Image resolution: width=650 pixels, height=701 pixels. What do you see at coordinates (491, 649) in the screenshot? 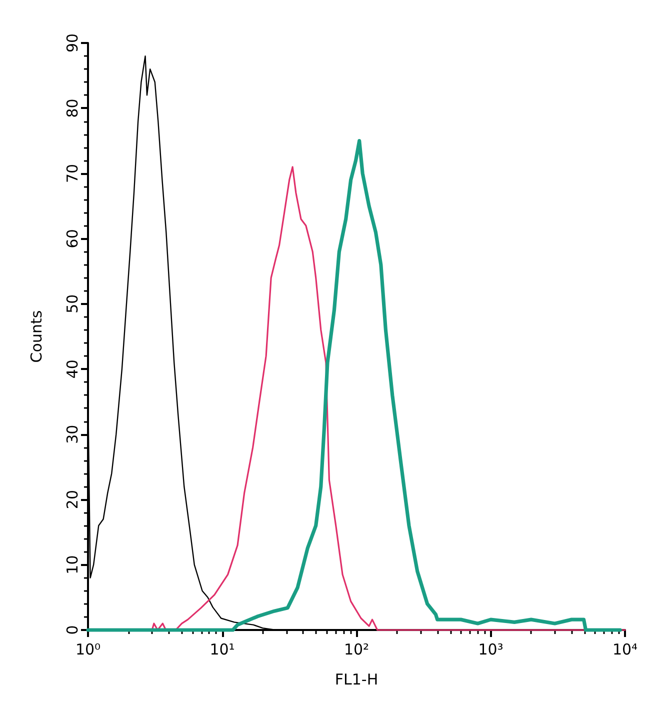
I see `x-tick-label: 10³` at bounding box center [491, 649].